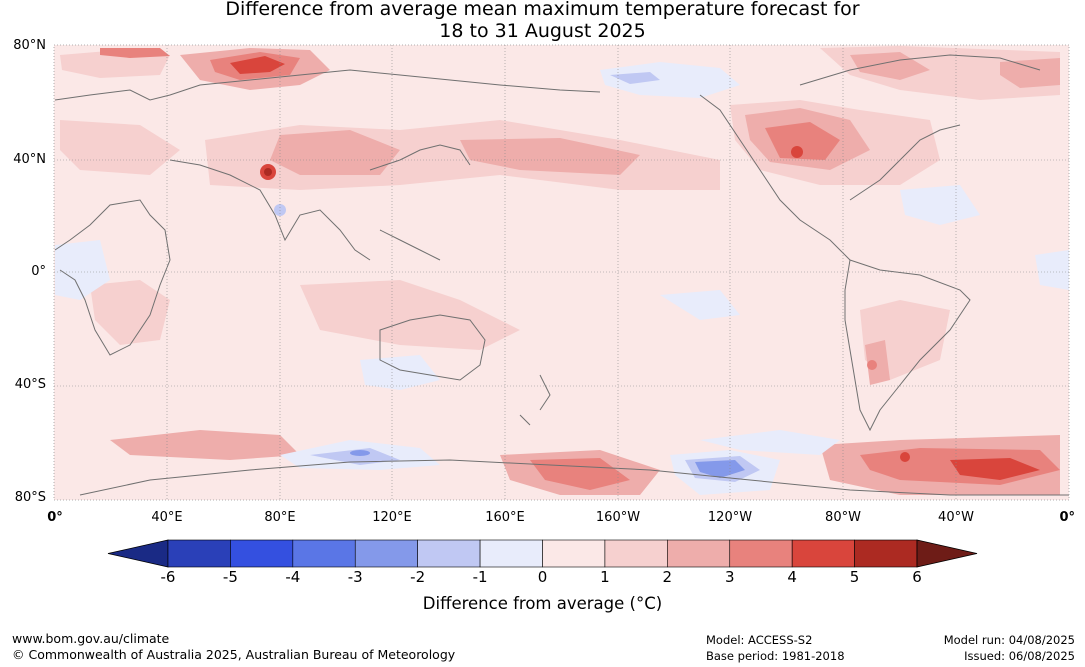  Describe the element at coordinates (854, 577) in the screenshot. I see `colorbar-tick-label: 5` at that location.